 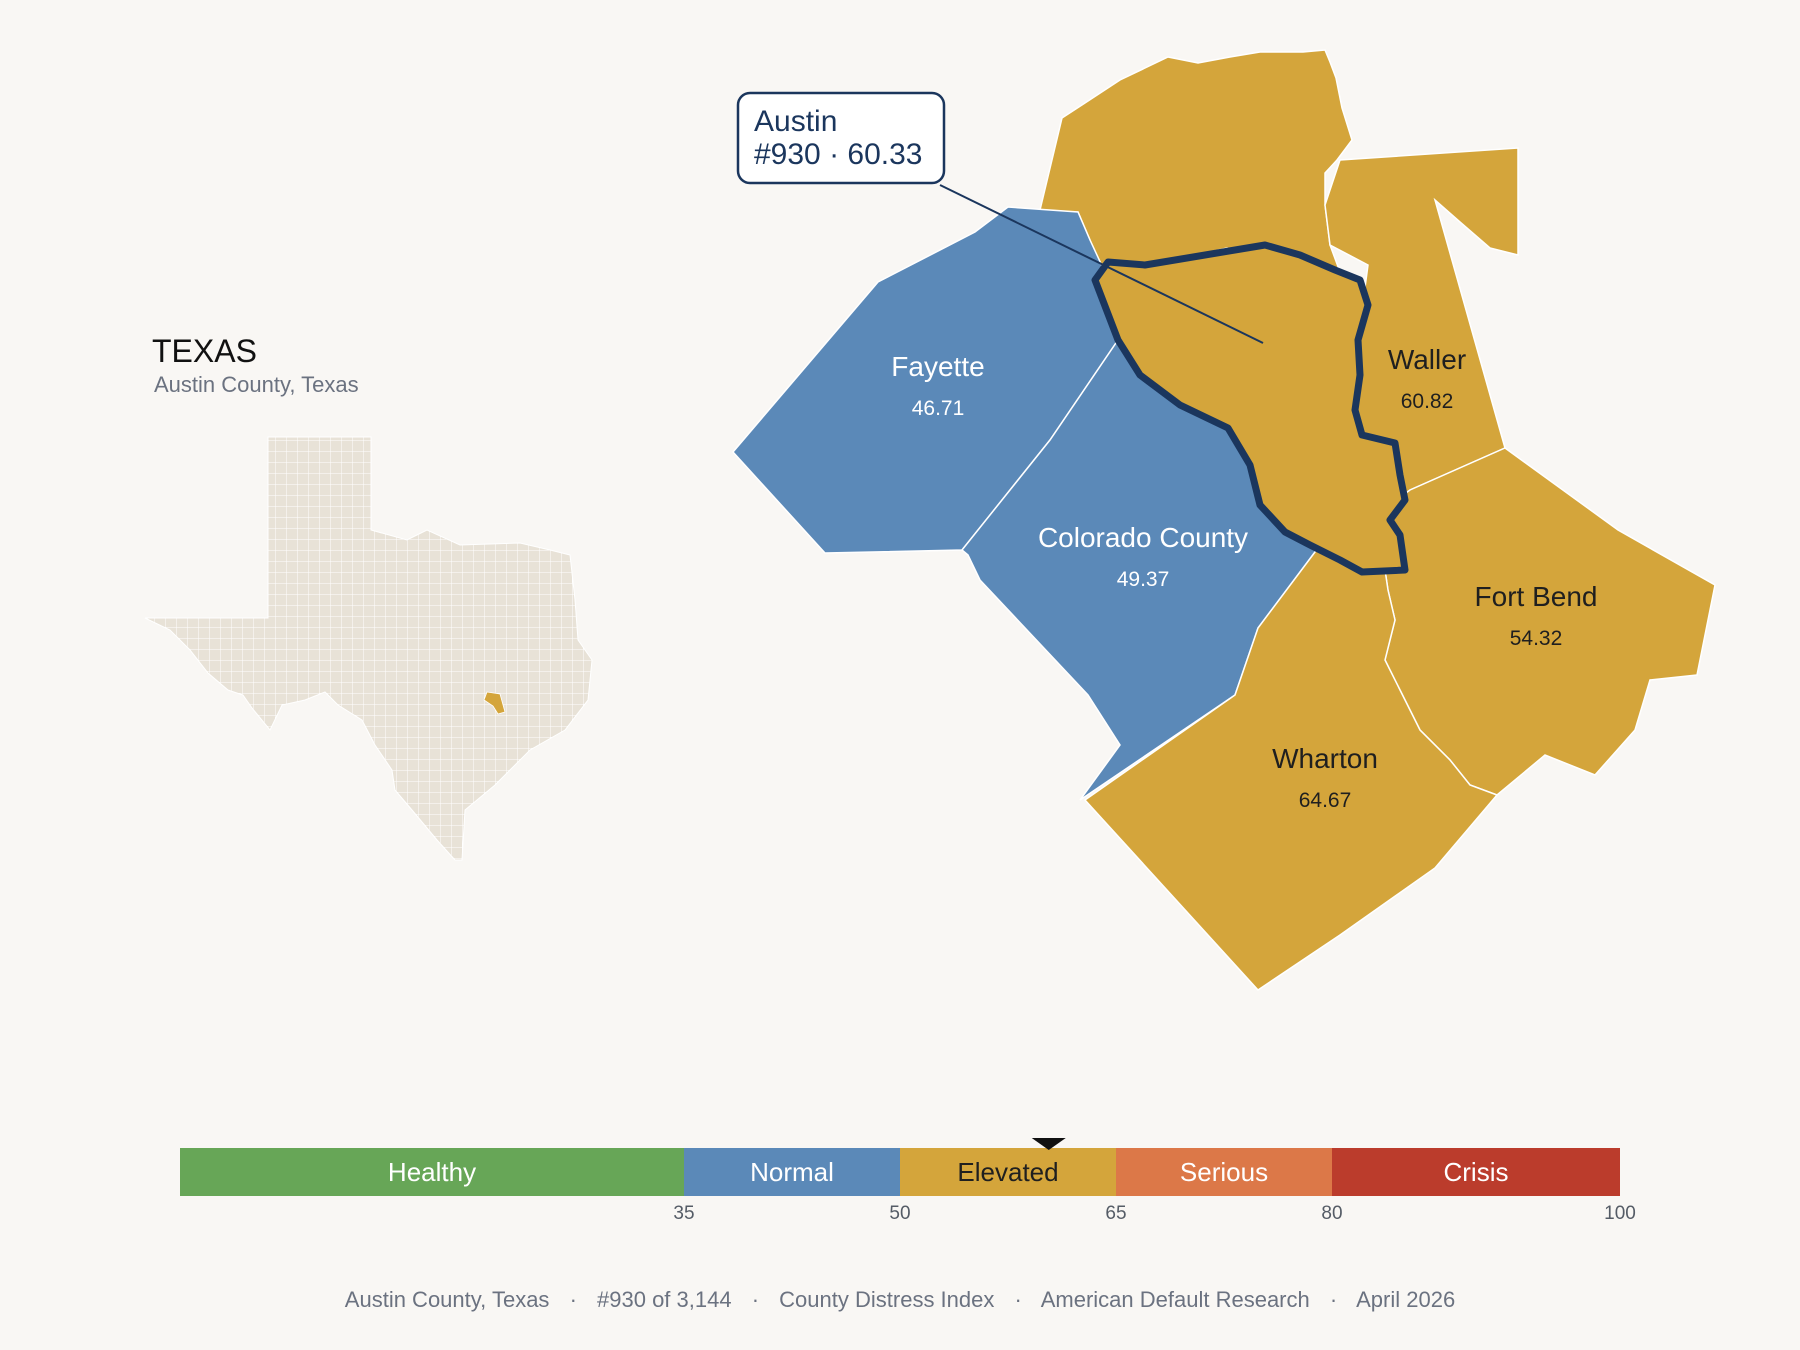 I want to click on legend-band-normal, so click(x=792, y=1172).